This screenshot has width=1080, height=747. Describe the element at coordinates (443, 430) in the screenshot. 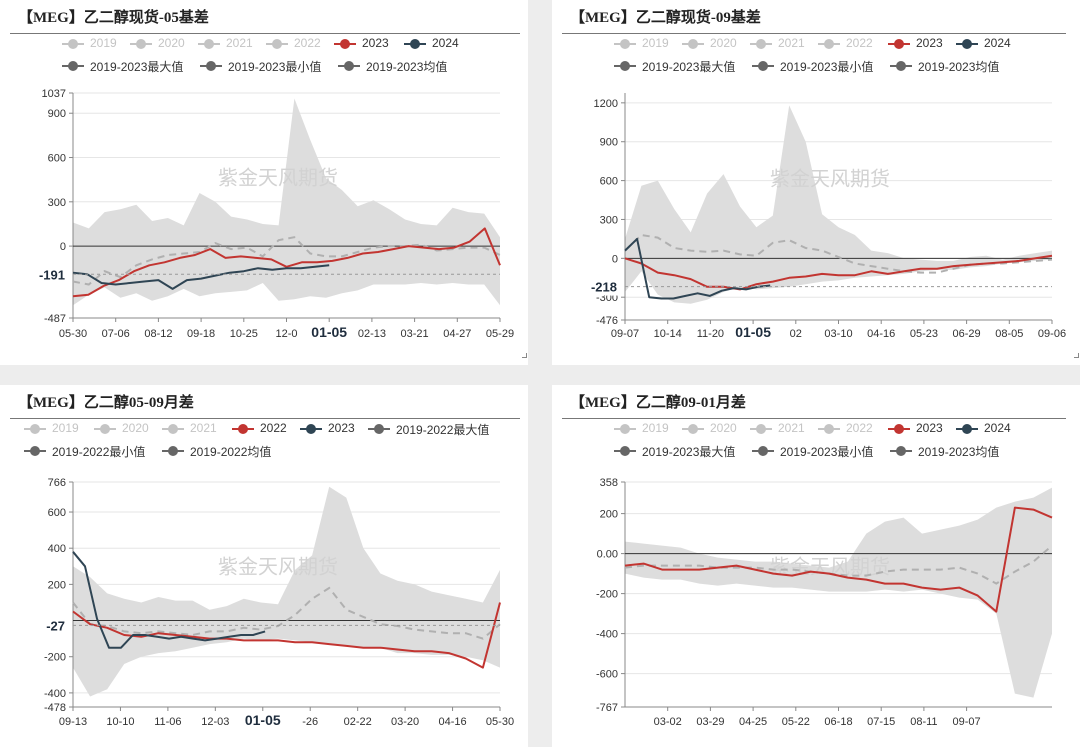

I see `legend-label: 2019-2022最大值` at that location.